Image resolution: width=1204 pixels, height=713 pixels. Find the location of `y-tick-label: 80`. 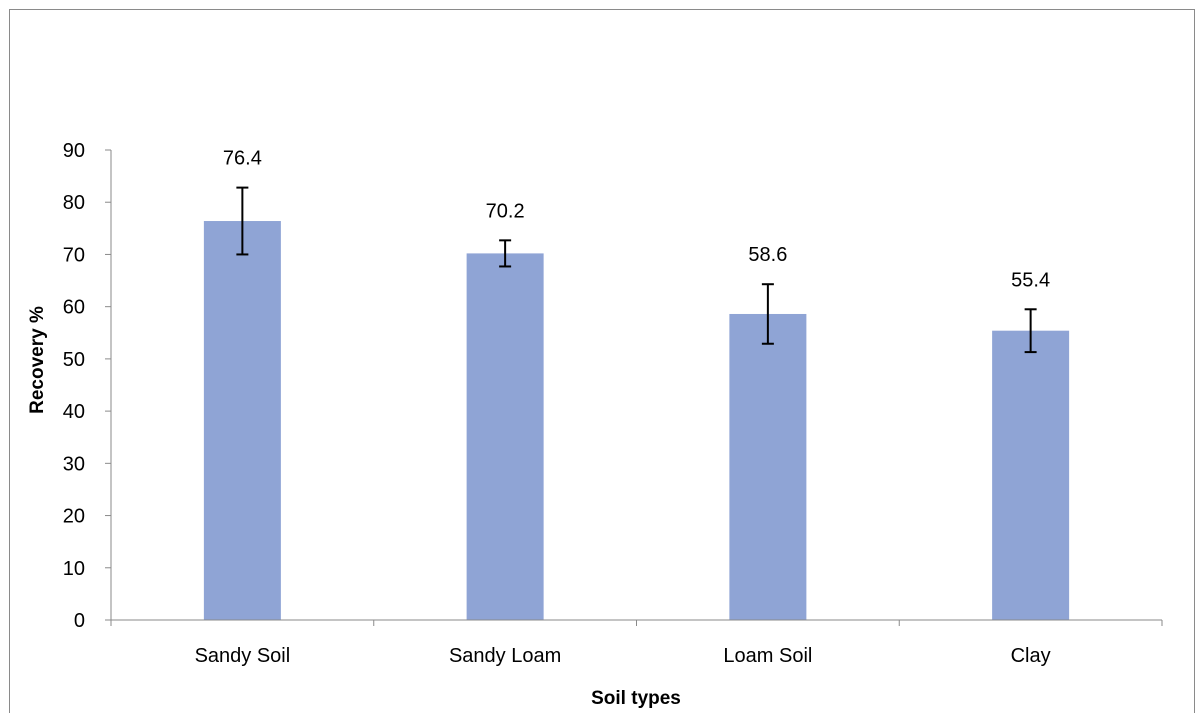

y-tick-label: 80 is located at coordinates (74, 203).